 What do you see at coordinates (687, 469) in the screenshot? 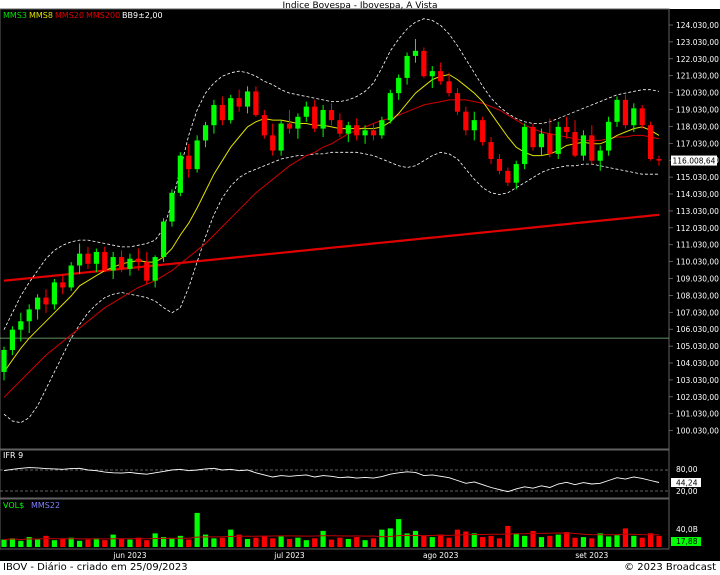
I see `rsi-tick-upper: 80,00` at bounding box center [687, 469].